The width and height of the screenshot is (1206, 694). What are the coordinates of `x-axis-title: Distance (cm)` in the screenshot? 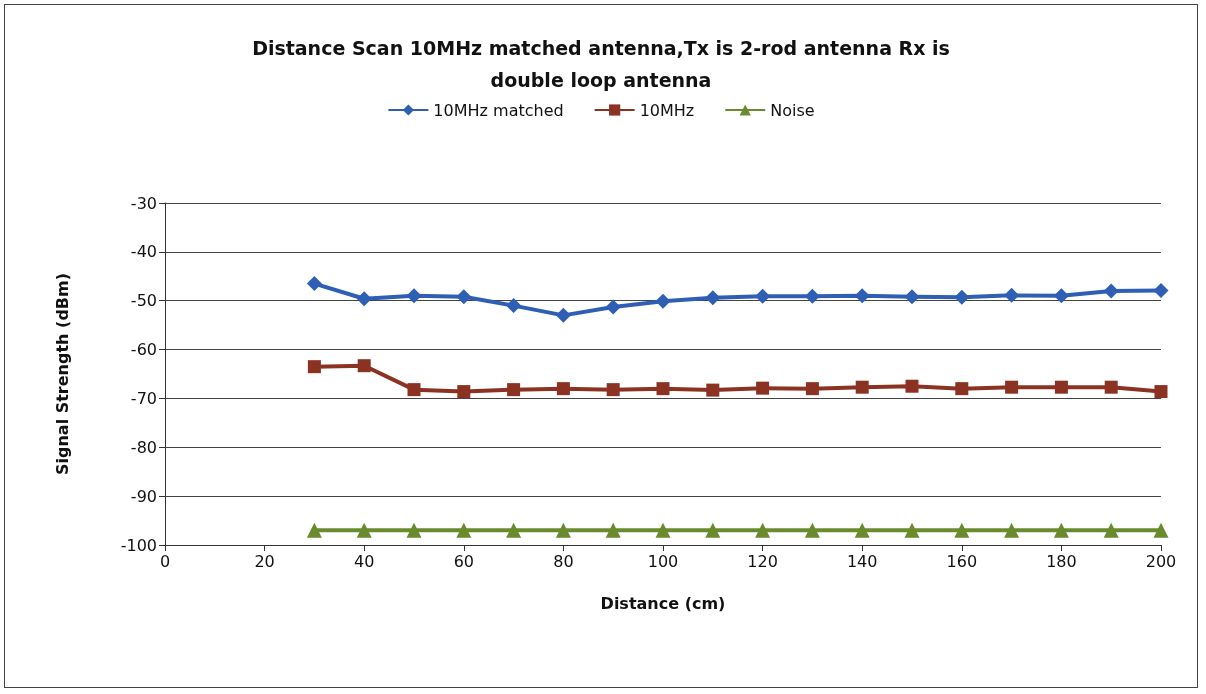 It's located at (663, 603).